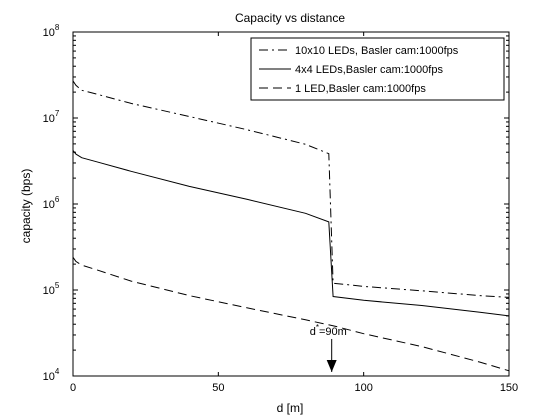  I want to click on y-tick-label: 10⁷, so click(51, 117).